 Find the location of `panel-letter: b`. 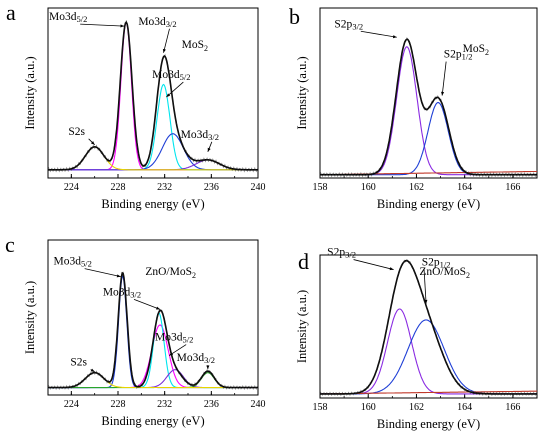

panel-letter: b is located at coordinates (294, 16).